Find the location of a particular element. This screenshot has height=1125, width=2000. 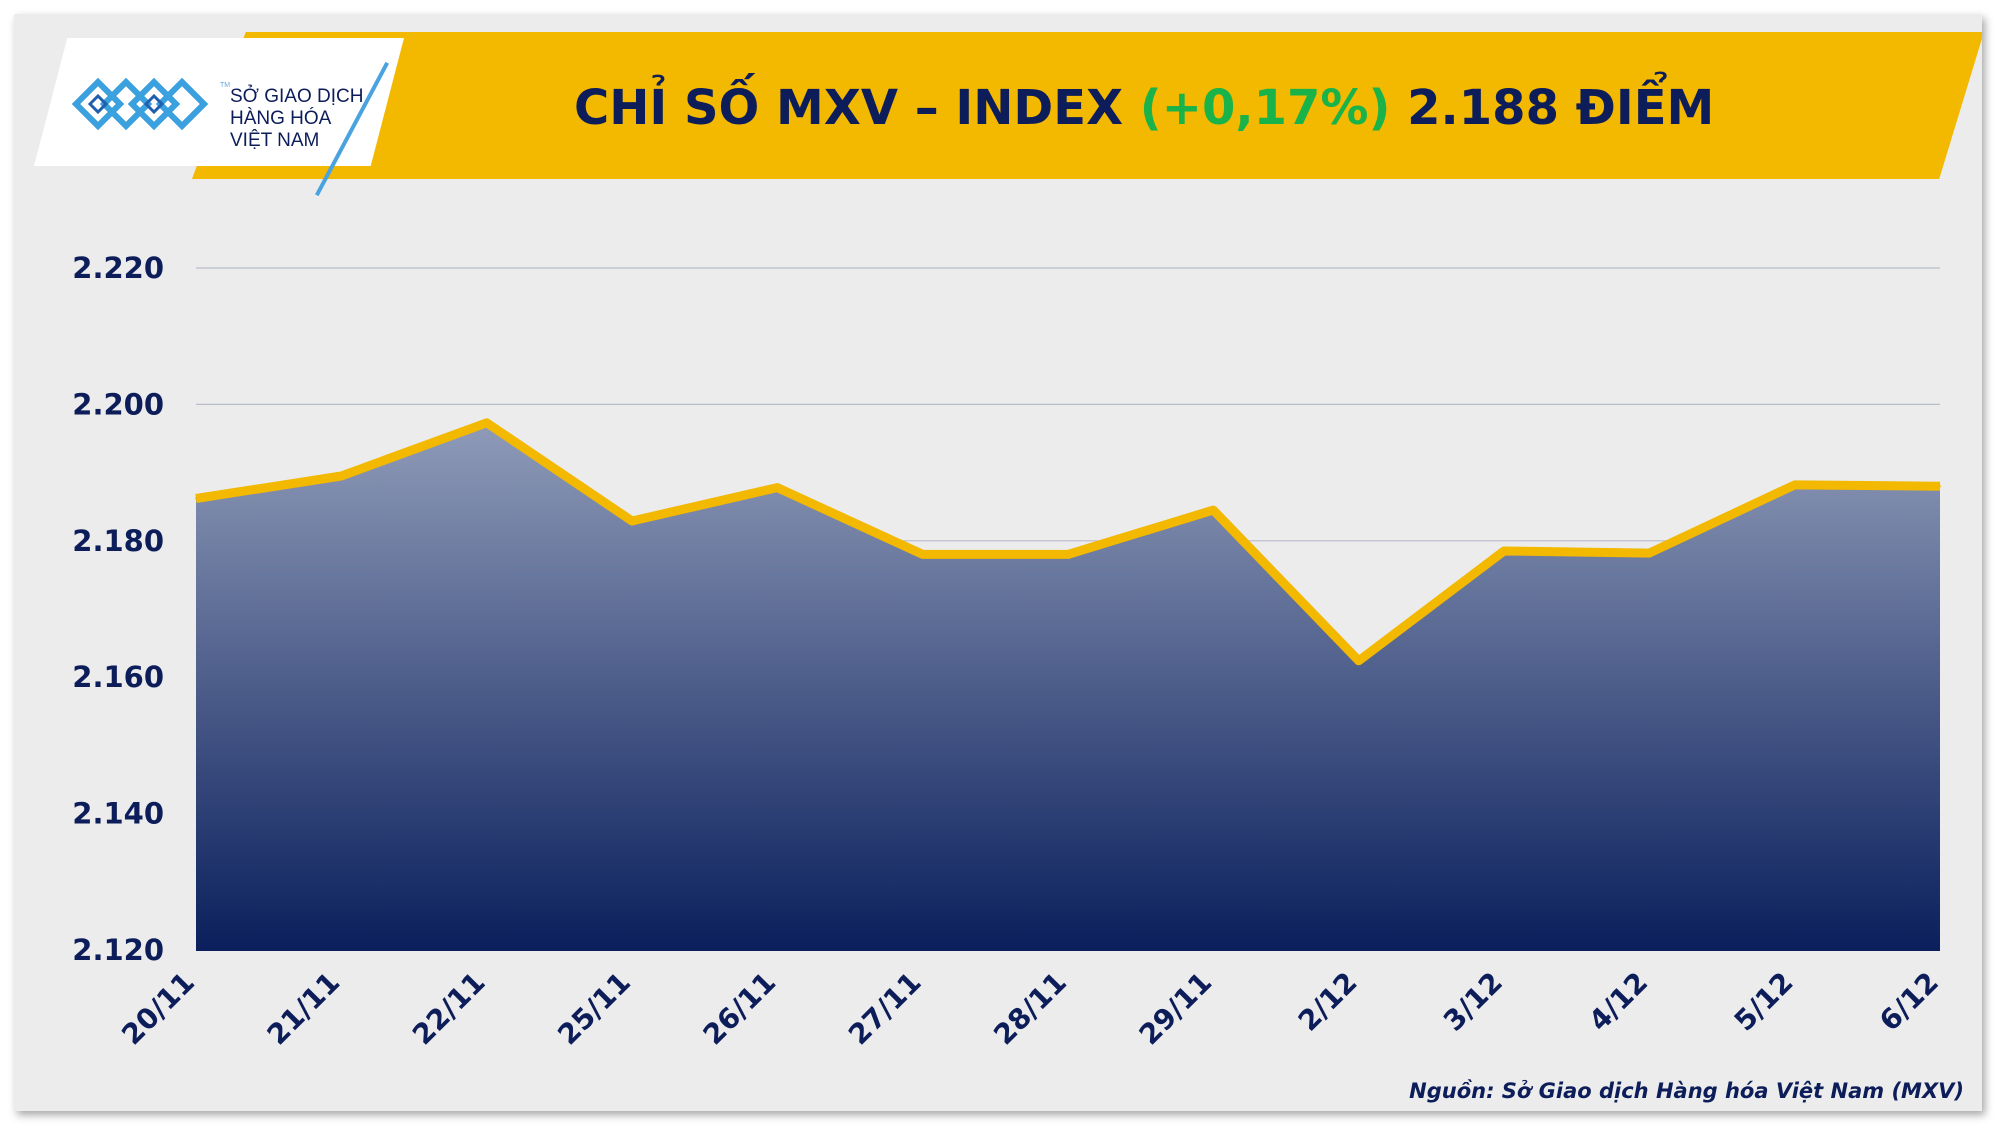

logo-line-2: HÀNG HÓA is located at coordinates (281, 118).